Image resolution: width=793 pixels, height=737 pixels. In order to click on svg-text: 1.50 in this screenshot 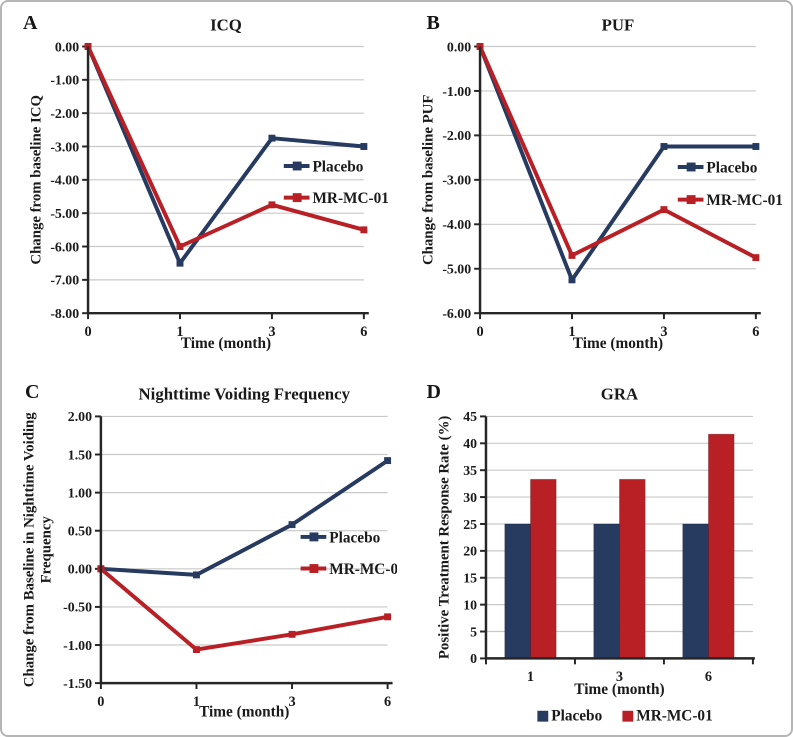, I will do `click(80, 454)`.